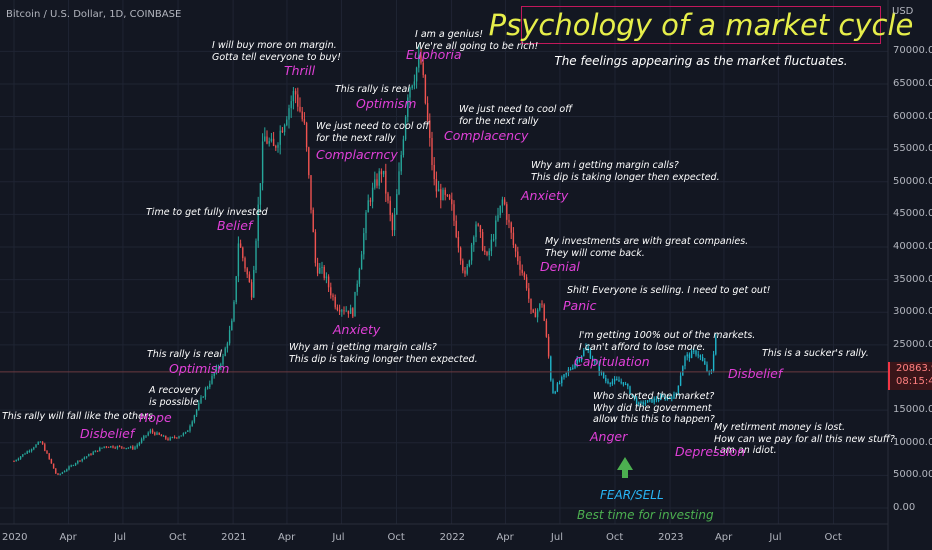  What do you see at coordinates (912, 312) in the screenshot?
I see `price-tick-label: 30000.00` at bounding box center [912, 312].